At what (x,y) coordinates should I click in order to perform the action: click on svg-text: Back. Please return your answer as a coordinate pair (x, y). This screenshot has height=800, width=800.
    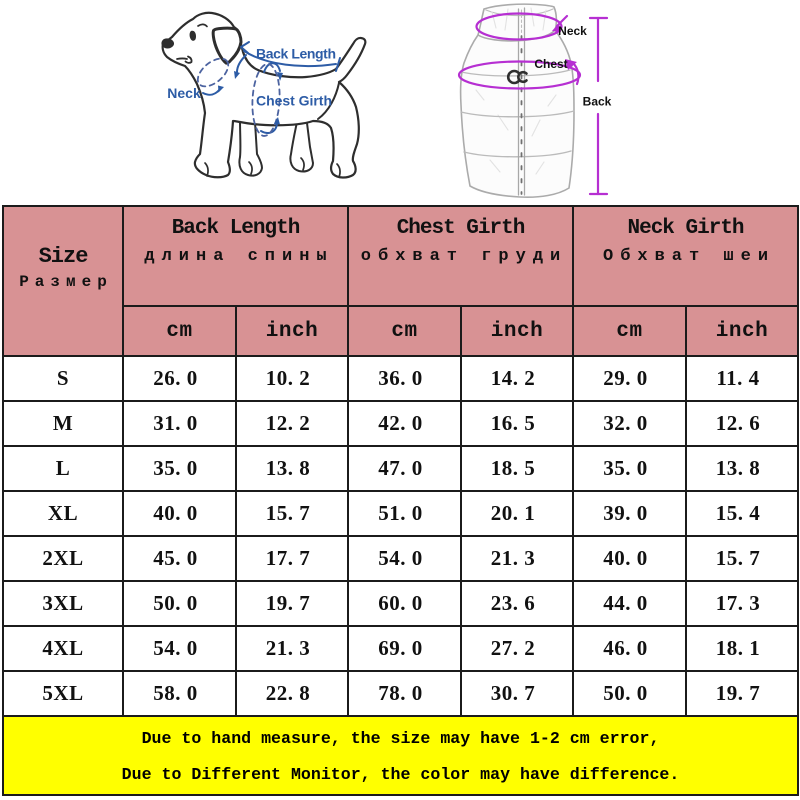
    Looking at the image, I should click on (597, 102).